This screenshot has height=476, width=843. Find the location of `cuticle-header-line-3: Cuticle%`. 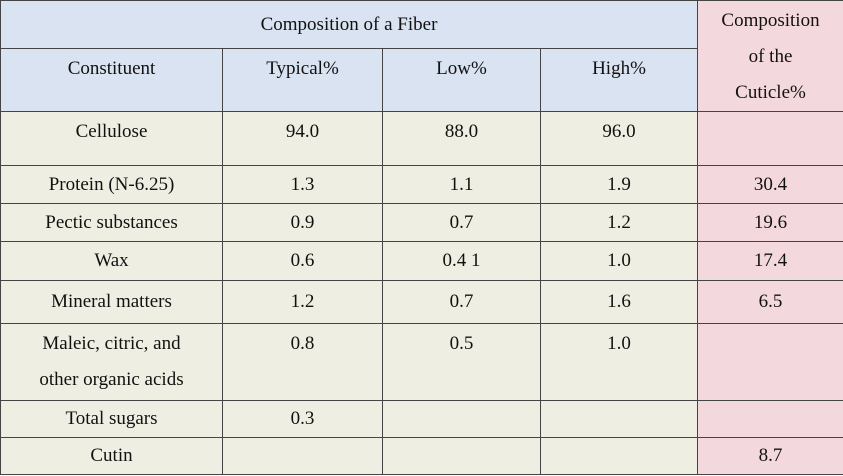

cuticle-header-line-3: Cuticle% is located at coordinates (770, 92).